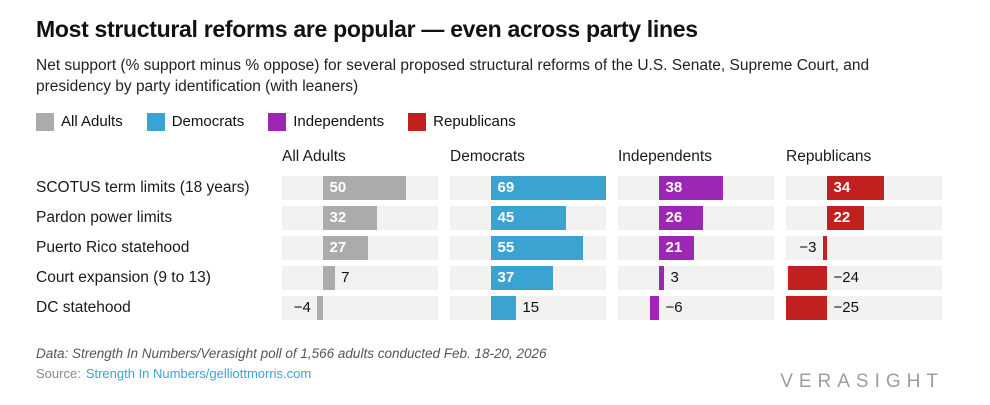  Describe the element at coordinates (198, 373) in the screenshot. I see `source-link: Strength In Numbers/gelliottmorris.com` at that location.